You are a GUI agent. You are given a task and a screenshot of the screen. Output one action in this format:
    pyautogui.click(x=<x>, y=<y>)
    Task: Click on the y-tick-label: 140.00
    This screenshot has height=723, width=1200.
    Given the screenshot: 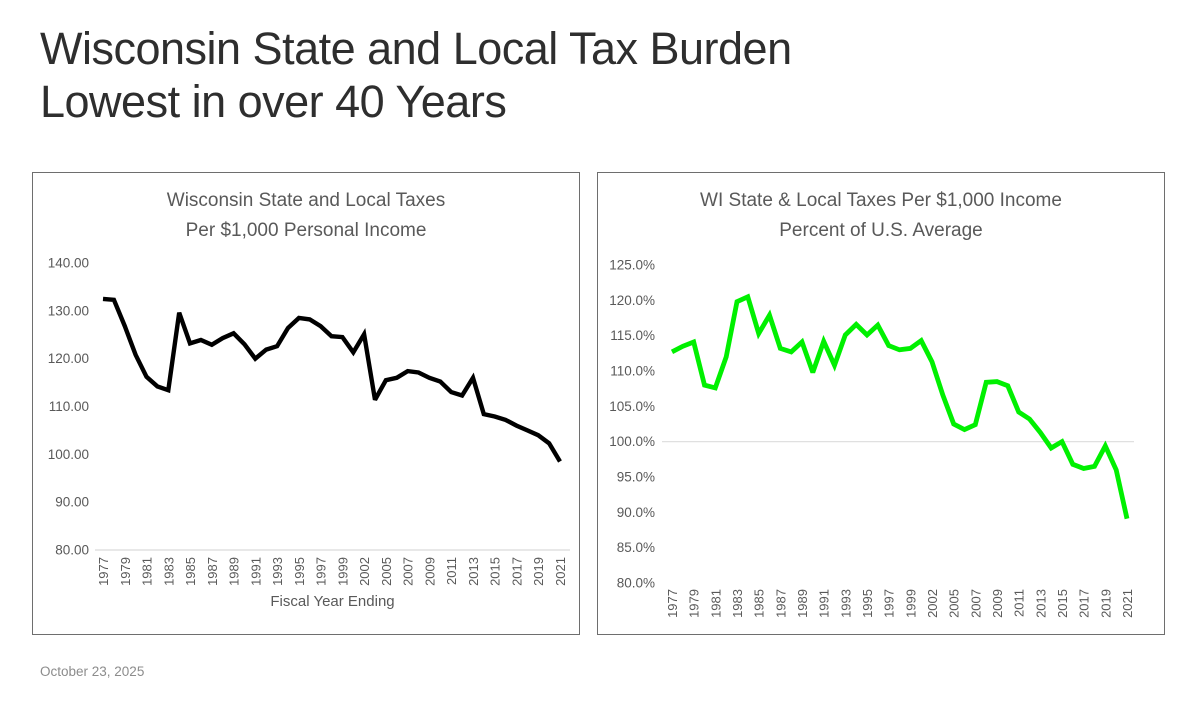 What is the action you would take?
    pyautogui.click(x=68, y=263)
    